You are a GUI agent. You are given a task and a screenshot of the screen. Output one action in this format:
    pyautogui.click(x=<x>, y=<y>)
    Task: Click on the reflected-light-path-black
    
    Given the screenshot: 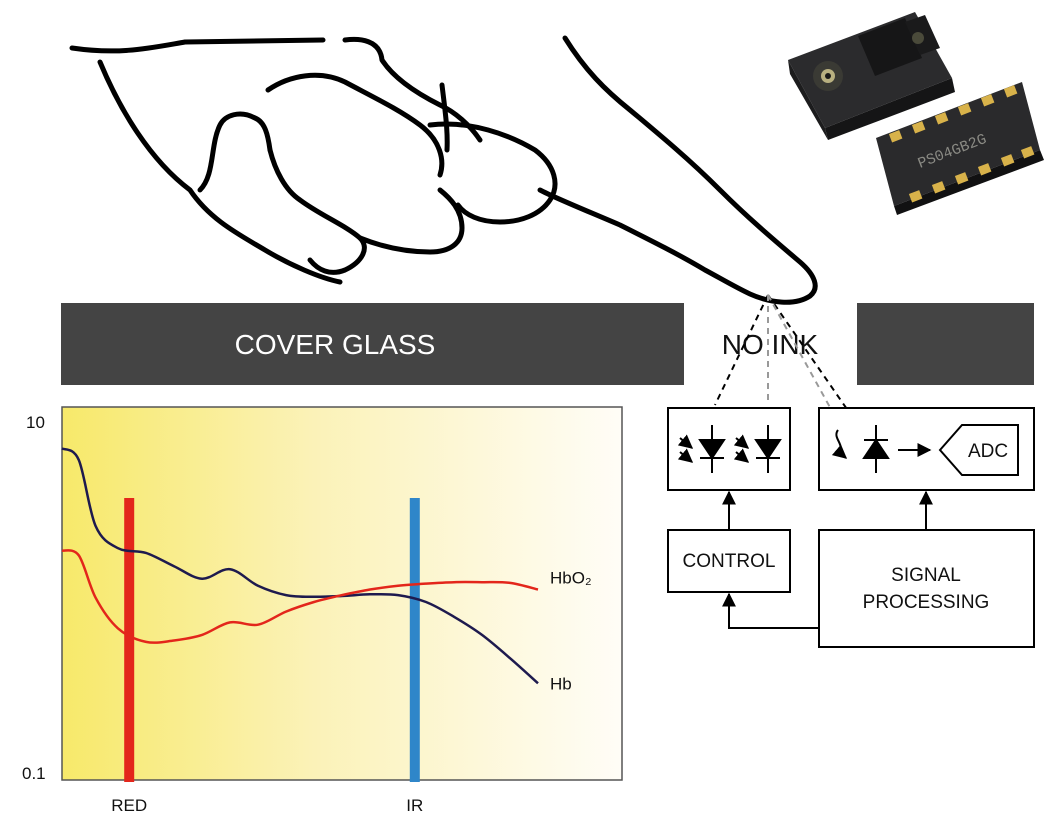 What is the action you would take?
    pyautogui.click(x=814, y=362)
    